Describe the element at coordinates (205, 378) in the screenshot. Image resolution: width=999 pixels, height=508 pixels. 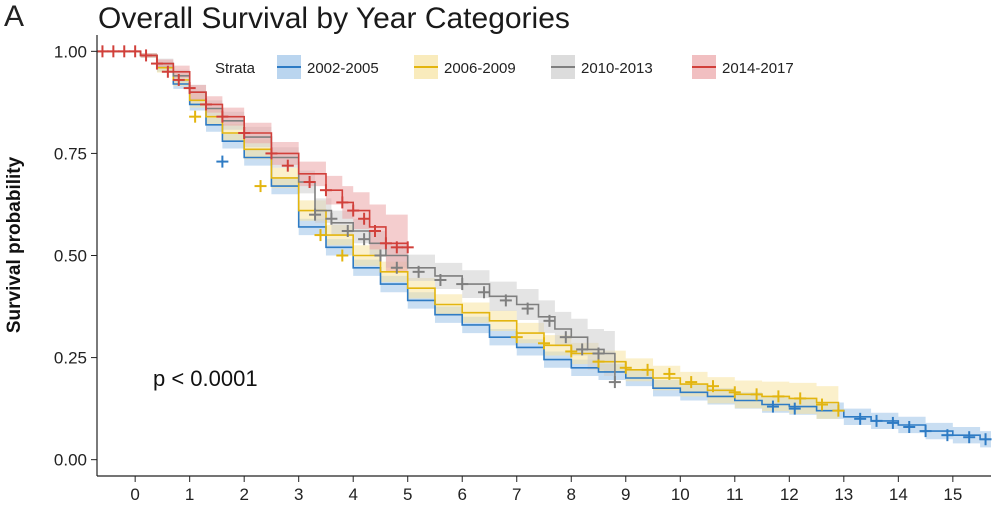
I see `p-value-annotation: p < 0.0001` at that location.